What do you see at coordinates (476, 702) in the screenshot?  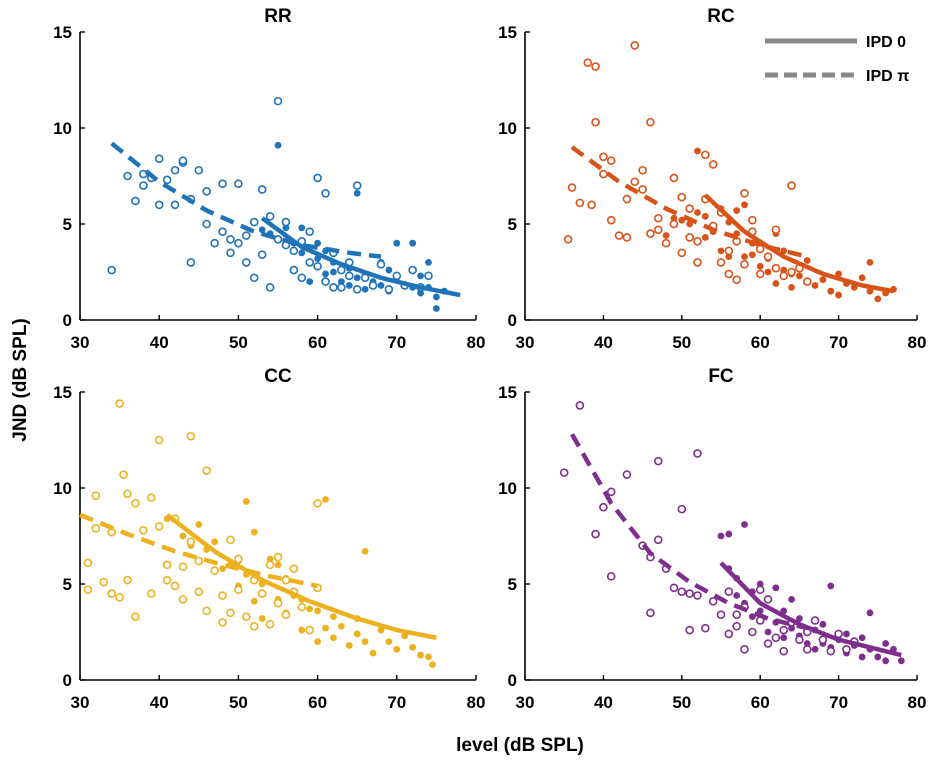 I see `x-tick-label: 80` at bounding box center [476, 702].